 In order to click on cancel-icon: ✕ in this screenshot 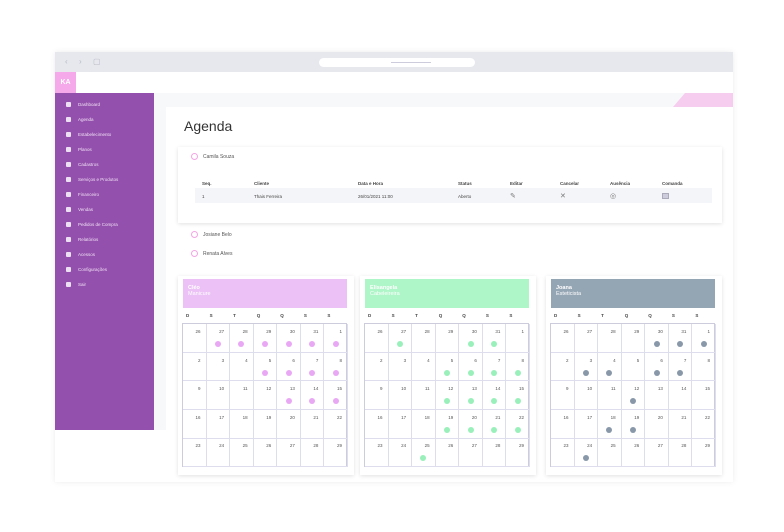, I will do `click(563, 196)`.